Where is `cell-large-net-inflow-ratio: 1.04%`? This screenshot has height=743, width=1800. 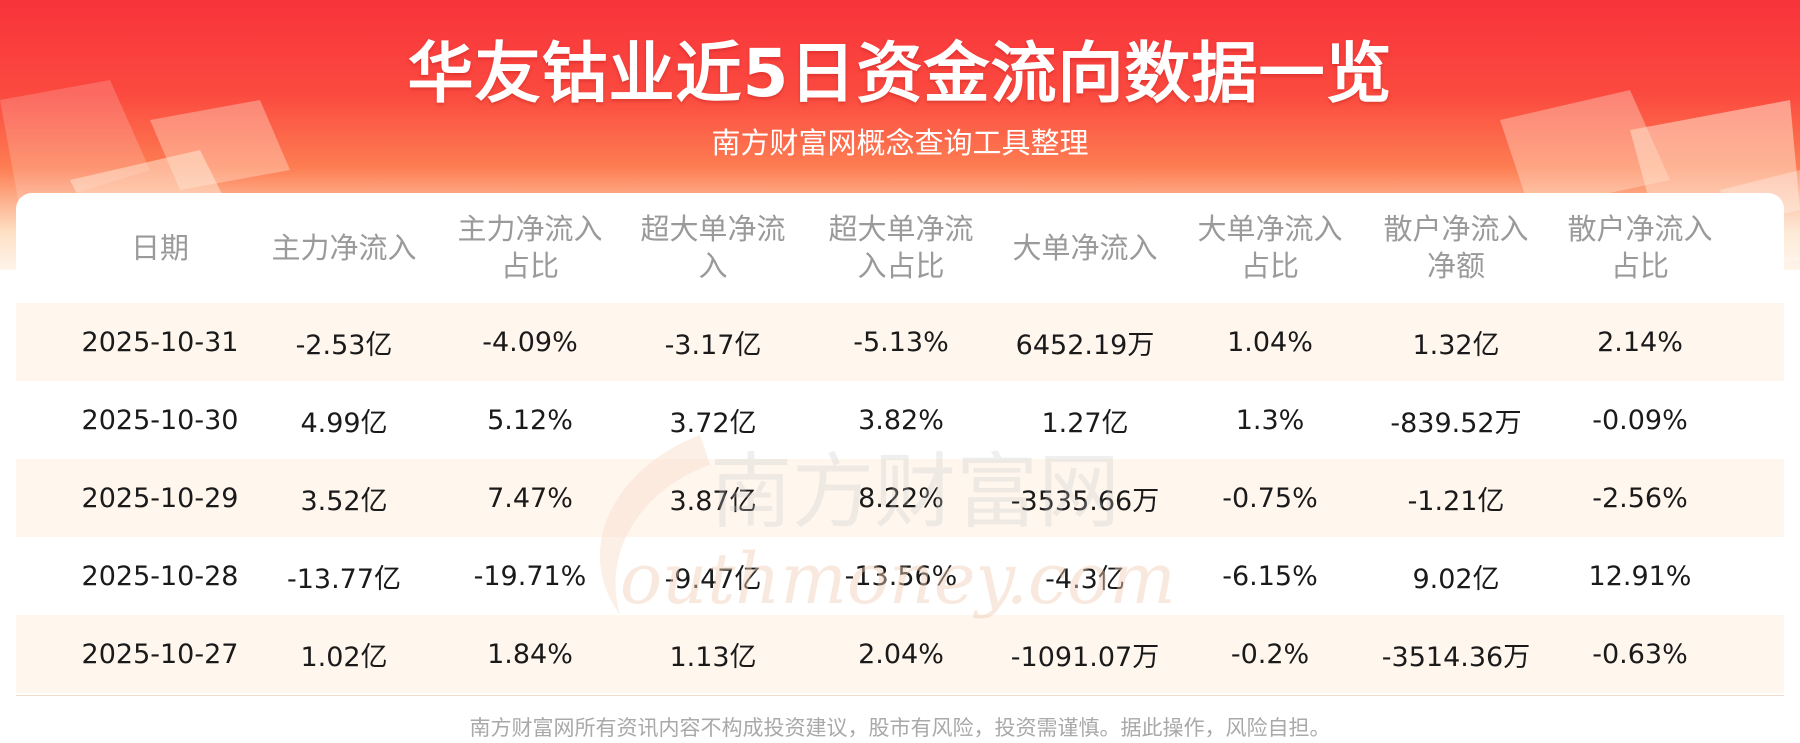
cell-large-net-inflow-ratio: 1.04% is located at coordinates (1270, 342).